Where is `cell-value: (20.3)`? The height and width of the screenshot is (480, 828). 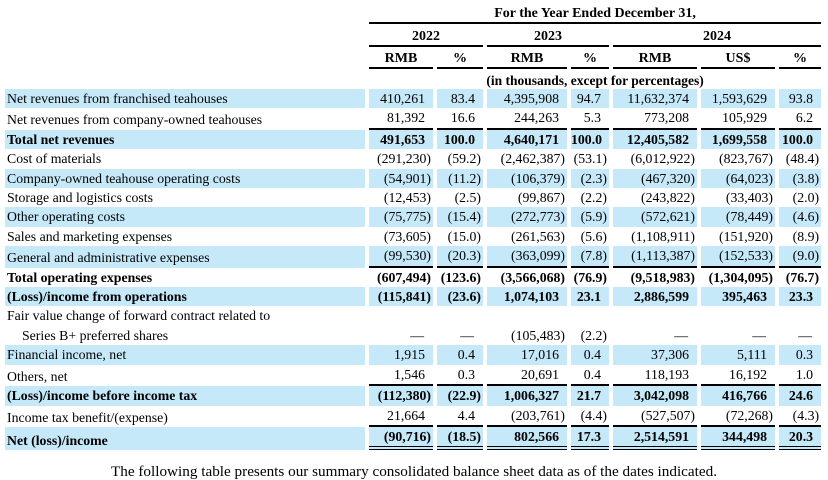 cell-value: (20.3) is located at coordinates (460, 257).